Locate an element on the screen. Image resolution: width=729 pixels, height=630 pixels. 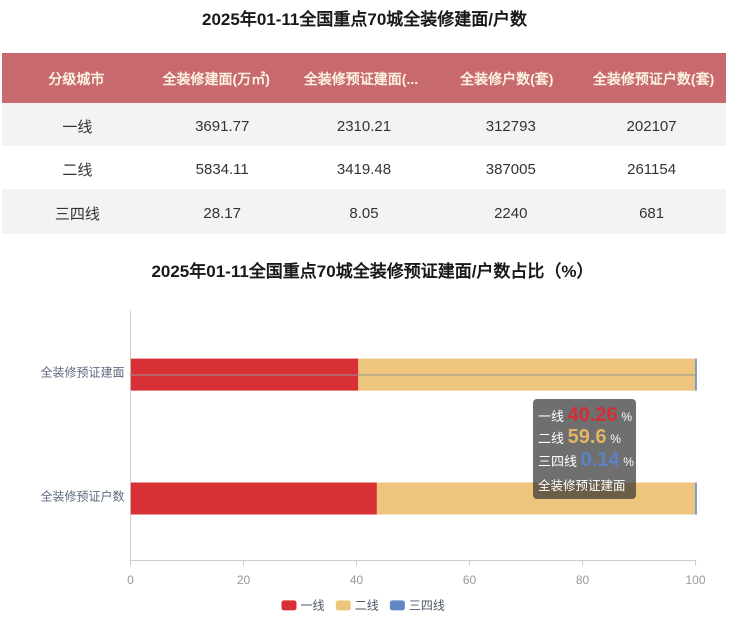
svg-text: 二线 is located at coordinates (367, 606).